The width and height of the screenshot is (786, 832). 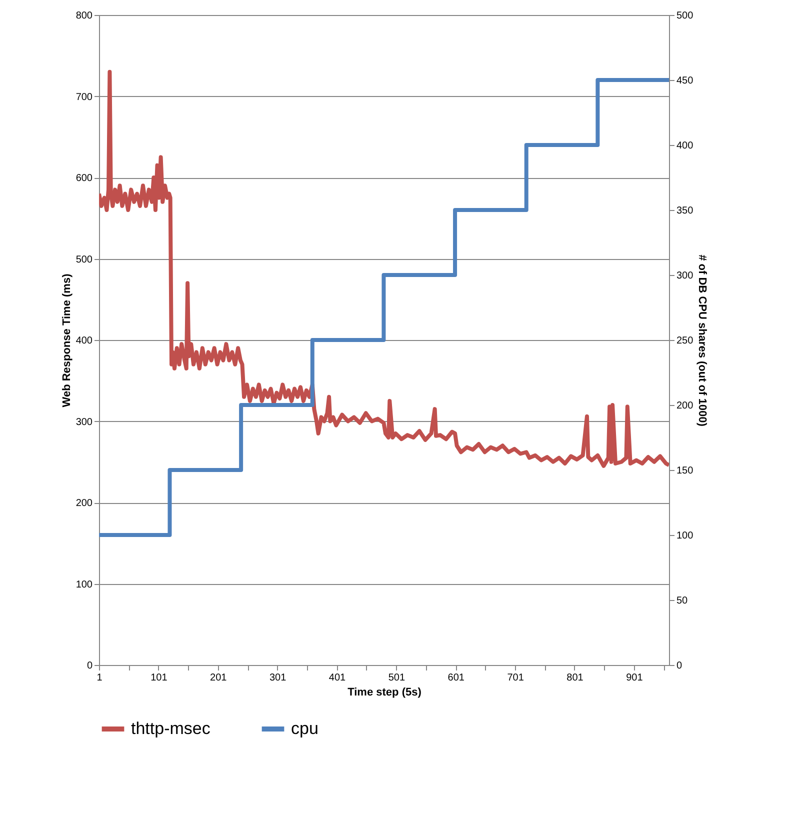 What do you see at coordinates (685, 406) in the screenshot?
I see `y2-tick-label: 200` at bounding box center [685, 406].